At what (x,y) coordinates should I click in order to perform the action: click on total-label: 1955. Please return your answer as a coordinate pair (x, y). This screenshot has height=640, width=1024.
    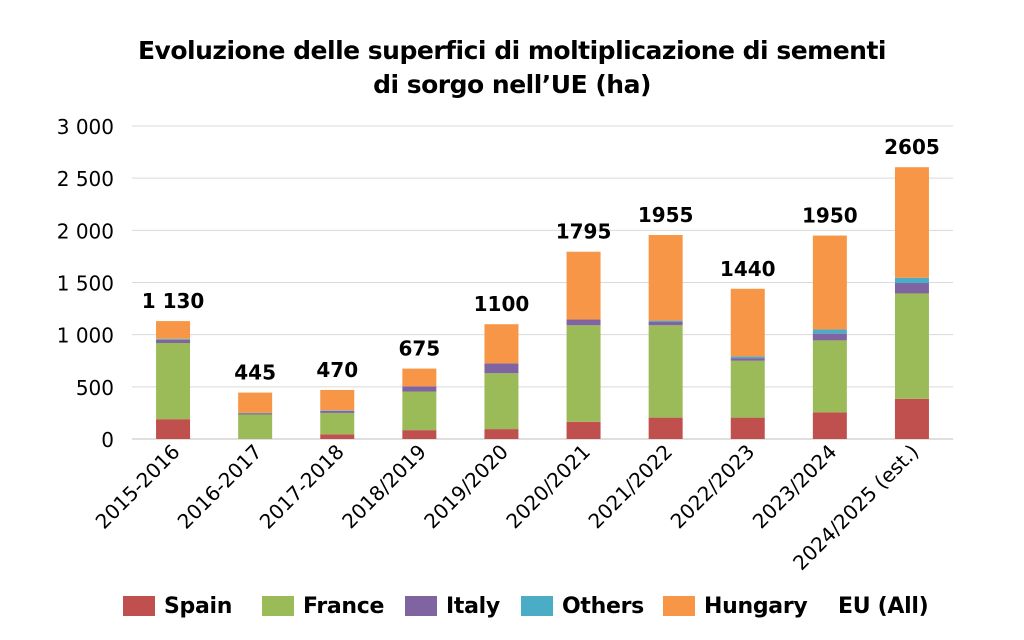
    Looking at the image, I should click on (666, 215).